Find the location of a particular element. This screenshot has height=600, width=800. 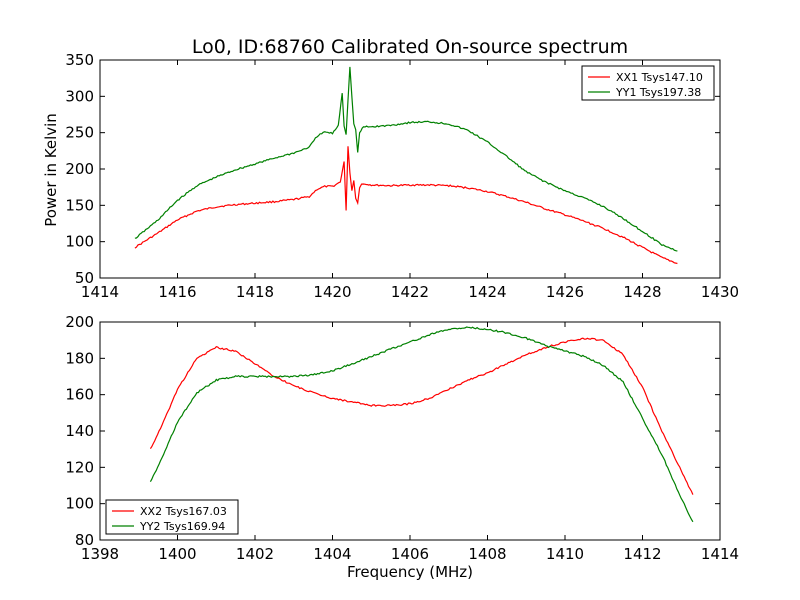

x-tick-label: 1430 is located at coordinates (720, 292).